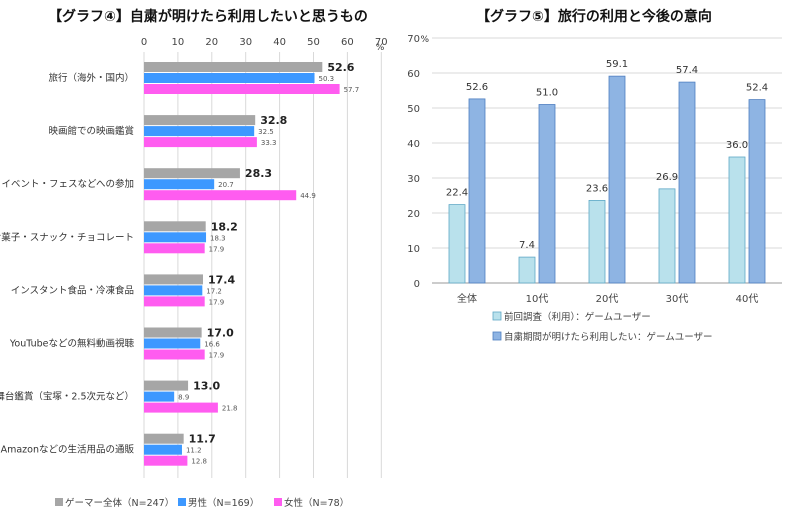 The image size is (800, 521). Describe the element at coordinates (413, 144) in the screenshot. I see `right-y-tick-label: 40` at that location.